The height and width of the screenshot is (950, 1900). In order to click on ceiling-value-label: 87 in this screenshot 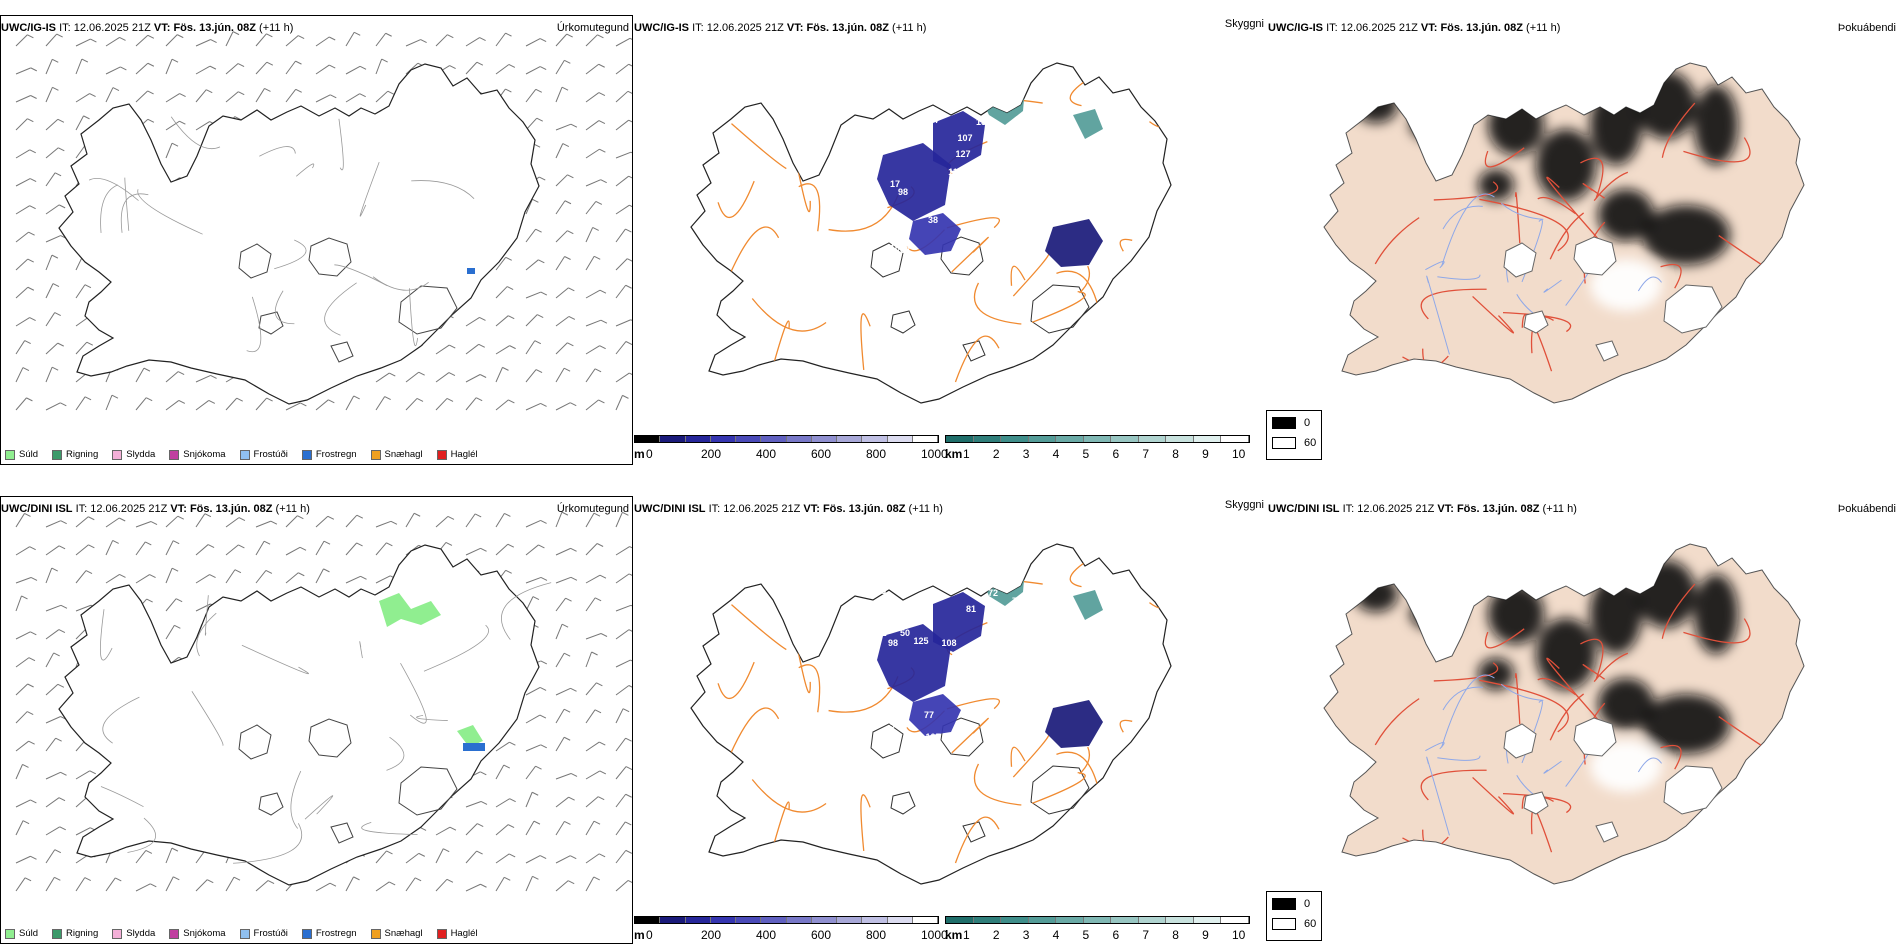, I will do `click(1005, 613)`.